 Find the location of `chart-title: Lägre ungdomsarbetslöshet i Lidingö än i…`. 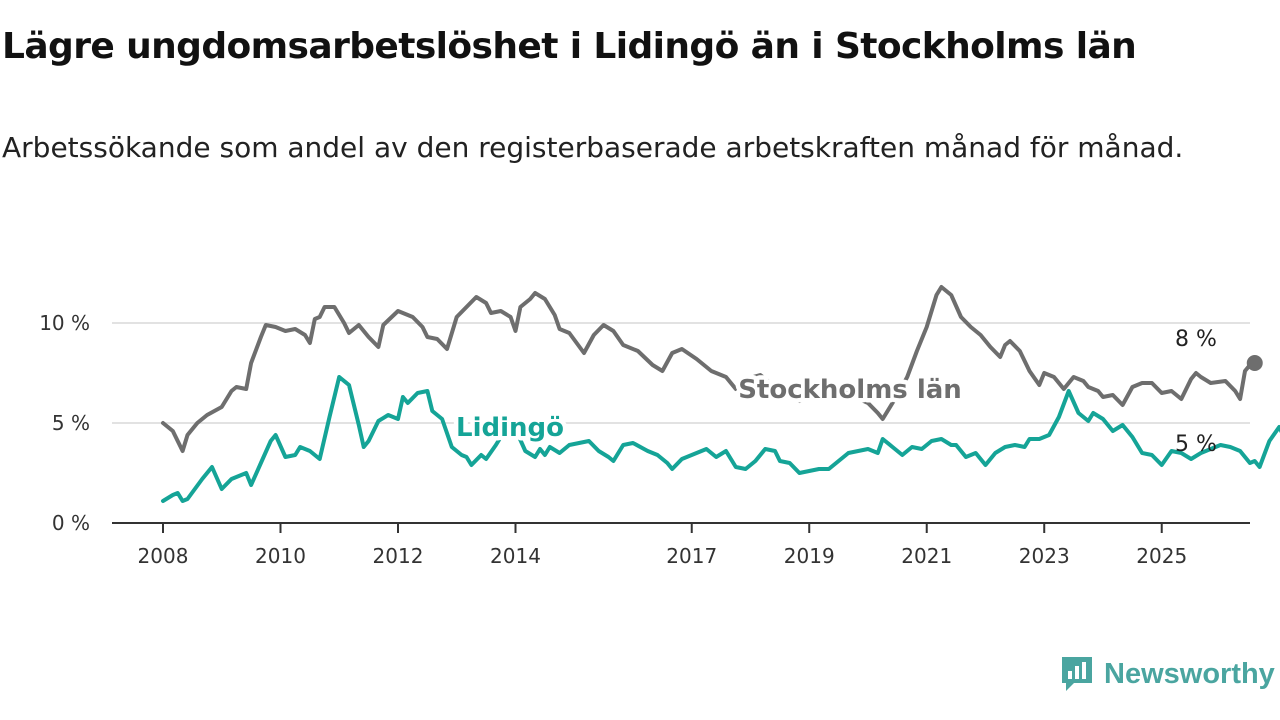

chart-title: Lägre ungdomsarbetslöshet i Lidingö än i… is located at coordinates (569, 46).